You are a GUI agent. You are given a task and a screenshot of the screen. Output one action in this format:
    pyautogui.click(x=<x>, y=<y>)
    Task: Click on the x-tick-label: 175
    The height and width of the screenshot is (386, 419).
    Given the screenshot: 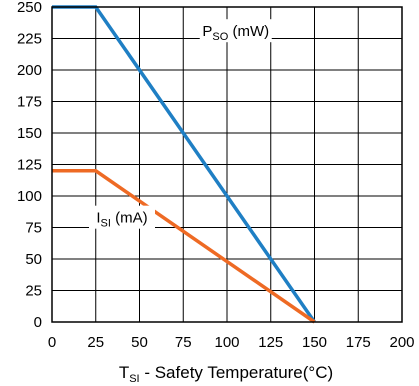 What is the action you would take?
    pyautogui.click(x=358, y=342)
    